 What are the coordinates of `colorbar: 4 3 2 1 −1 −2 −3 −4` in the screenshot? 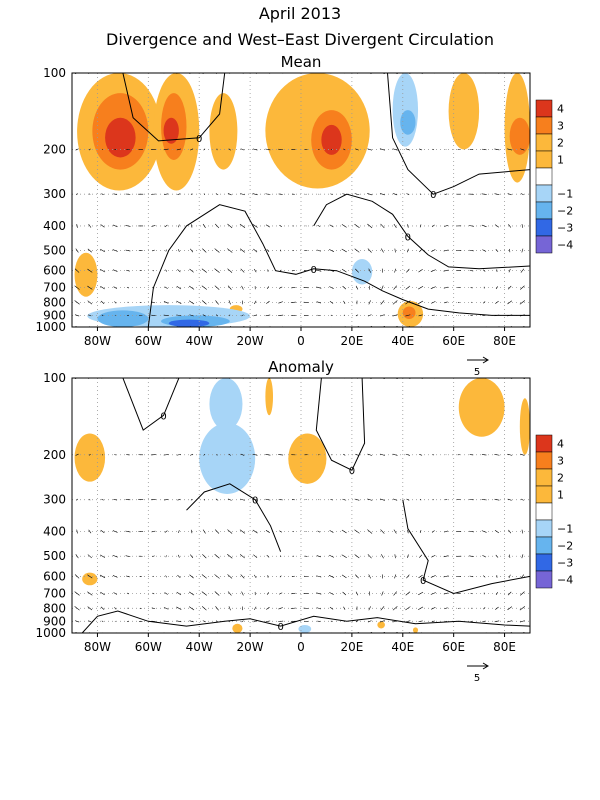 It's located at (554, 176).